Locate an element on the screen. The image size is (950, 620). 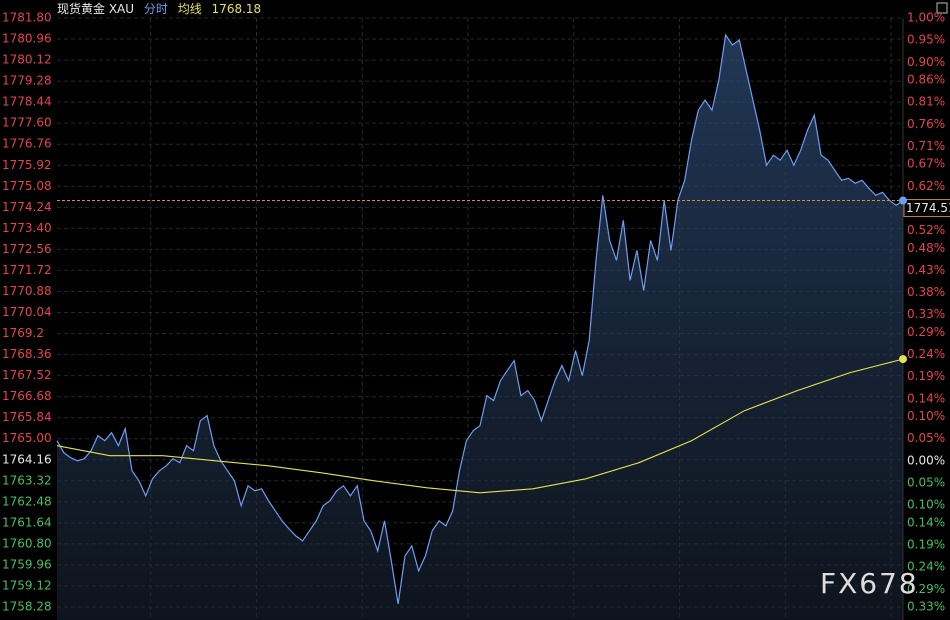
y-tick-label: 1770.04 is located at coordinates (27, 312).